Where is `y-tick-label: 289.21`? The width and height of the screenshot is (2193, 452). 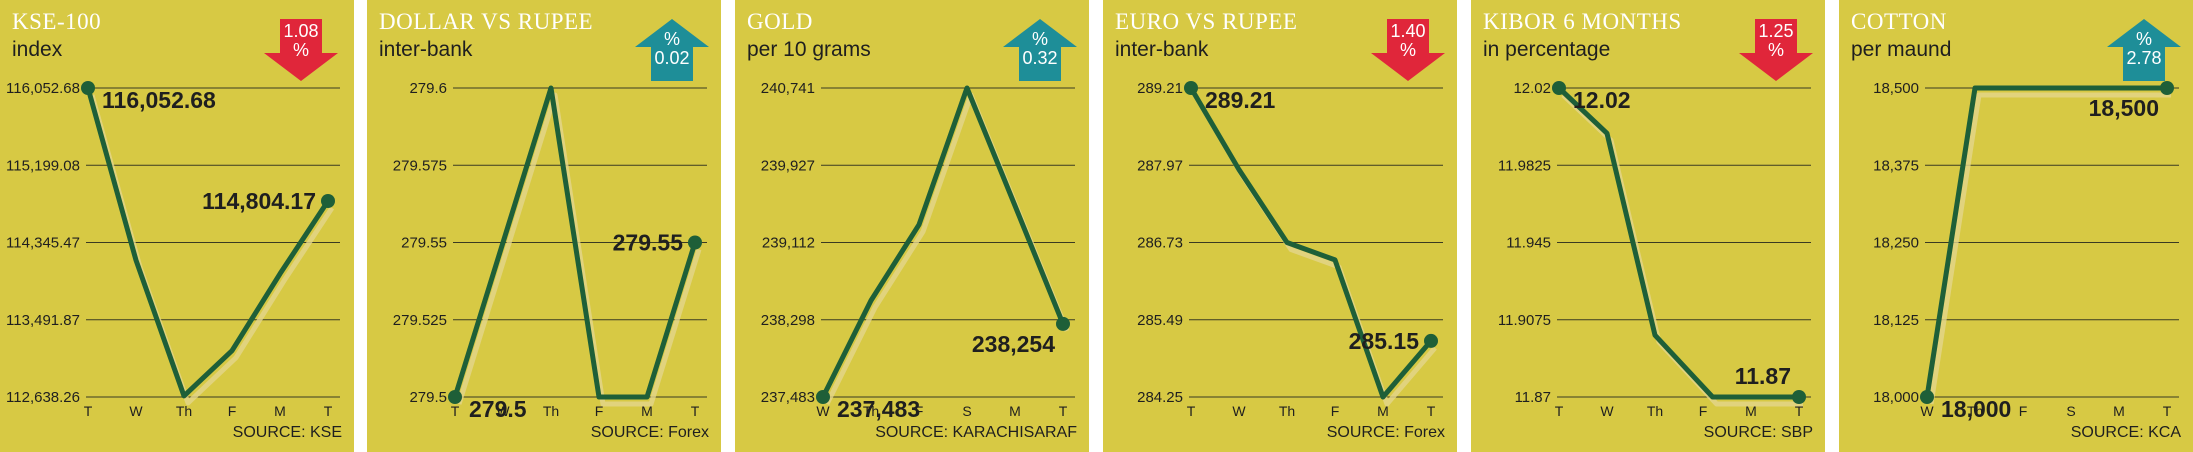
y-tick-label: 289.21 is located at coordinates (1160, 88).